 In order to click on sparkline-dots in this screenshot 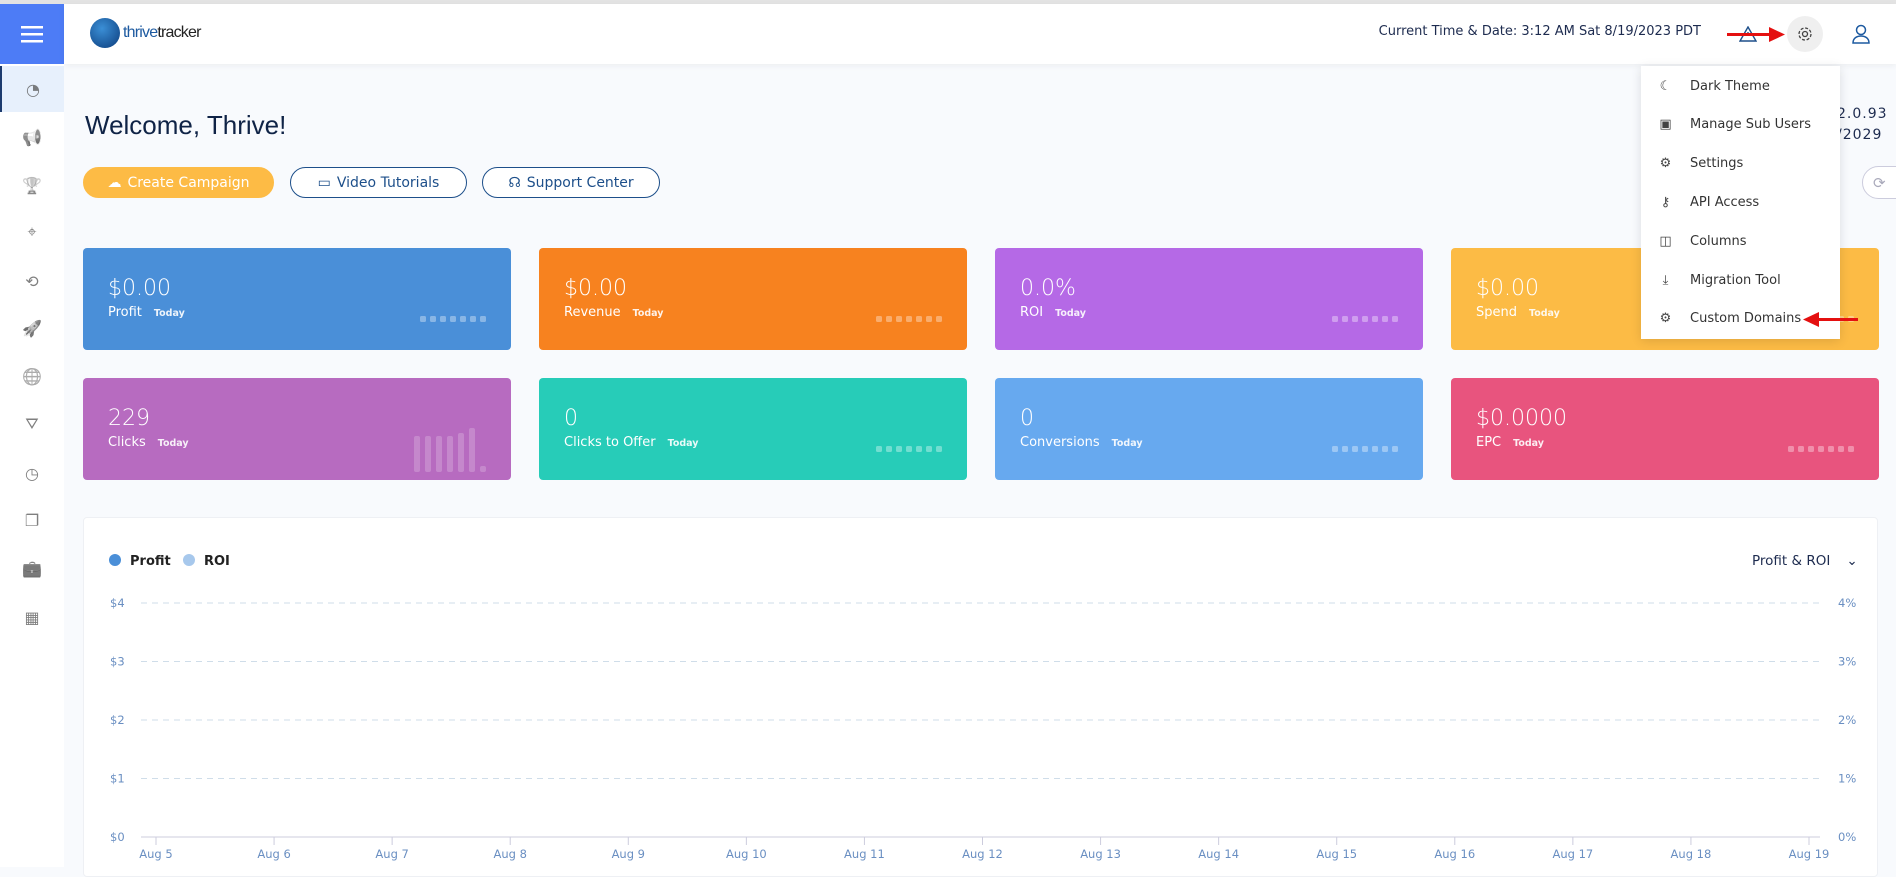, I will do `click(453, 319)`.